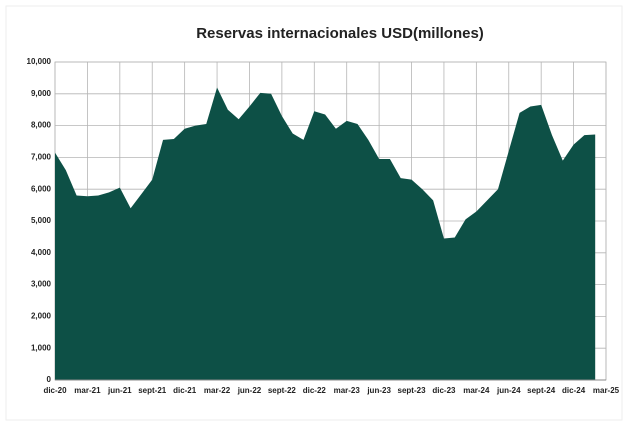  I want to click on x-tick-label: dic-22, so click(315, 390).